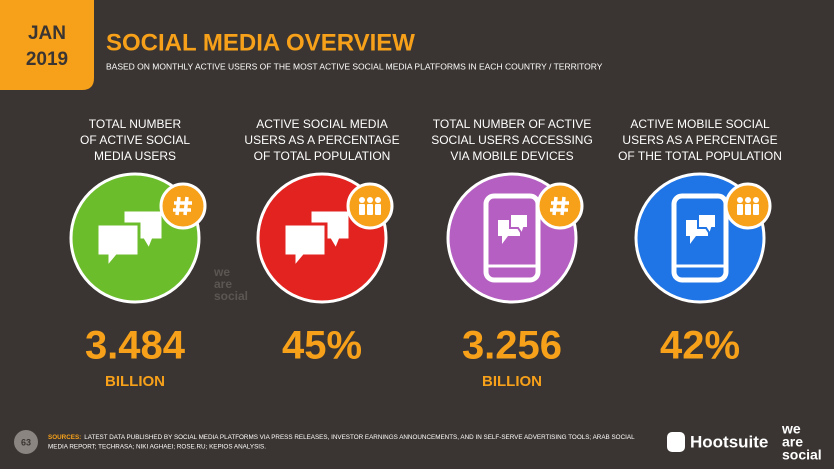 This screenshot has width=834, height=469. What do you see at coordinates (47, 45) in the screenshot?
I see `date-box` at bounding box center [47, 45].